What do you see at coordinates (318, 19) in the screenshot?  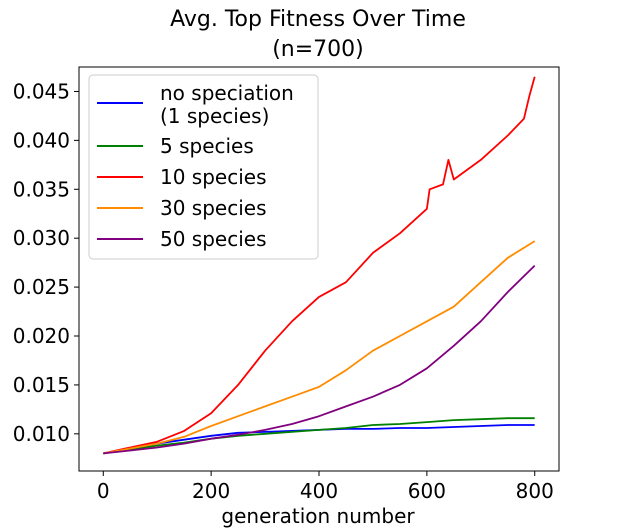 I see `chart-title: Avg. Top Fitness Over Time` at bounding box center [318, 19].